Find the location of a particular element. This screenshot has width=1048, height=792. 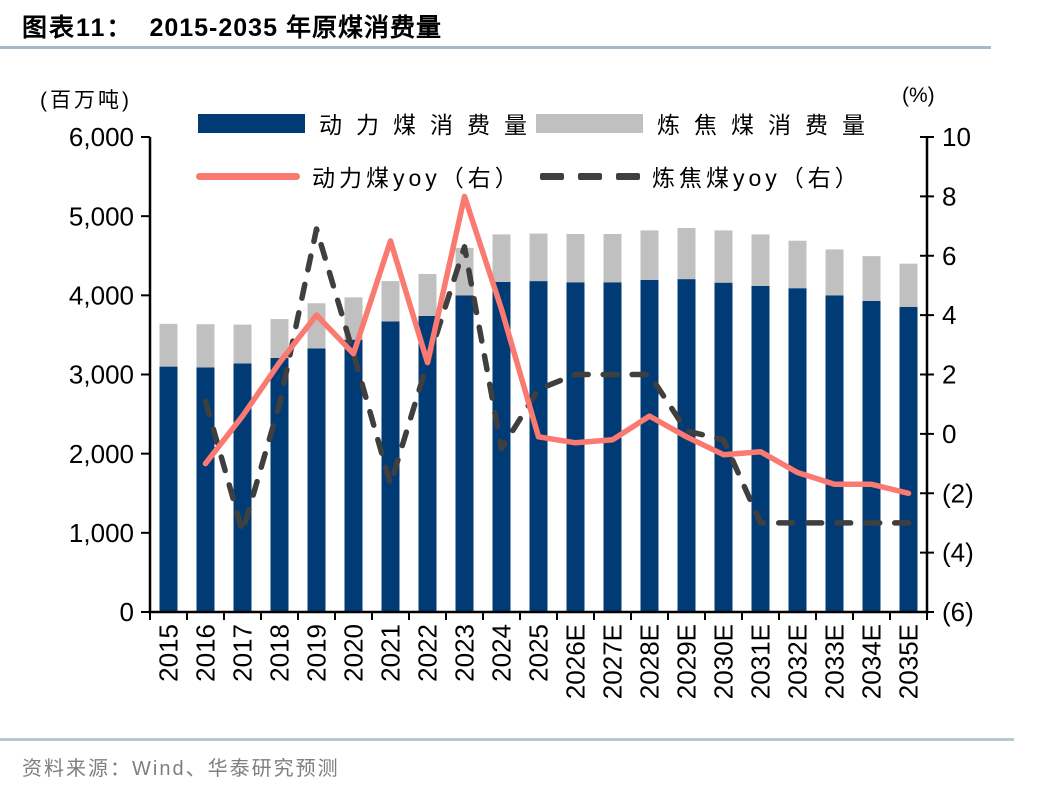

x-axis-label: 2032E is located at coordinates (798, 661).